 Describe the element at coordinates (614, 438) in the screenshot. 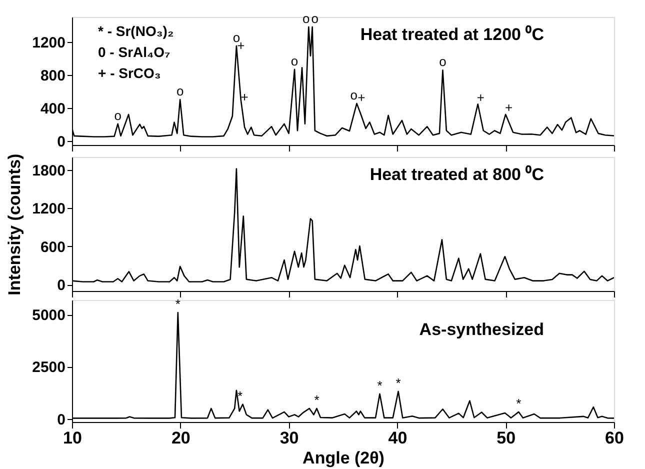

I see `x-tick-label: 60` at that location.